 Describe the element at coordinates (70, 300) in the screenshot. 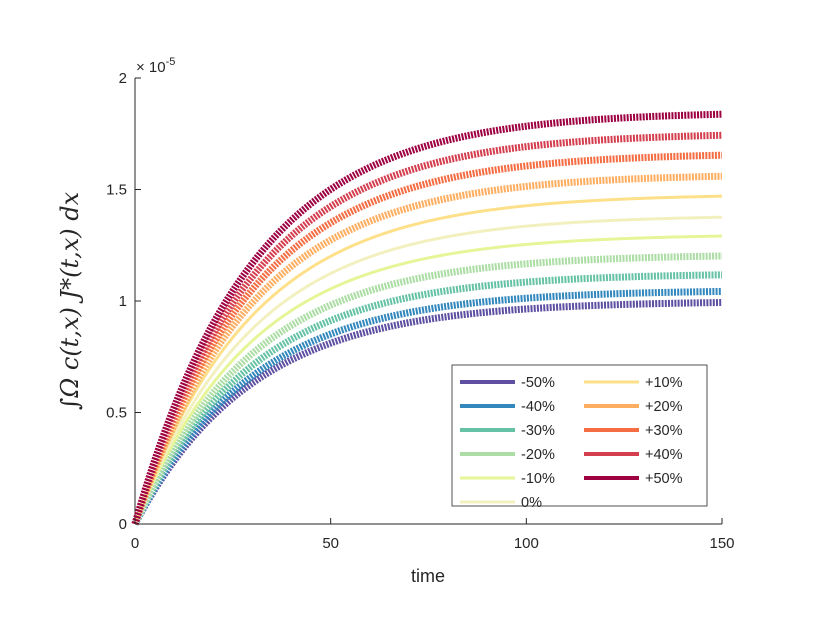

I see `y-axis-label: ∫Ω c(t,x) J*(t,x) dx` at that location.